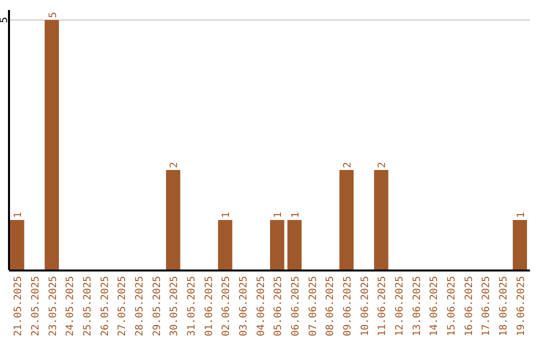  Describe the element at coordinates (18, 306) in the screenshot. I see `x-tick-label: 21.05.2025` at that location.